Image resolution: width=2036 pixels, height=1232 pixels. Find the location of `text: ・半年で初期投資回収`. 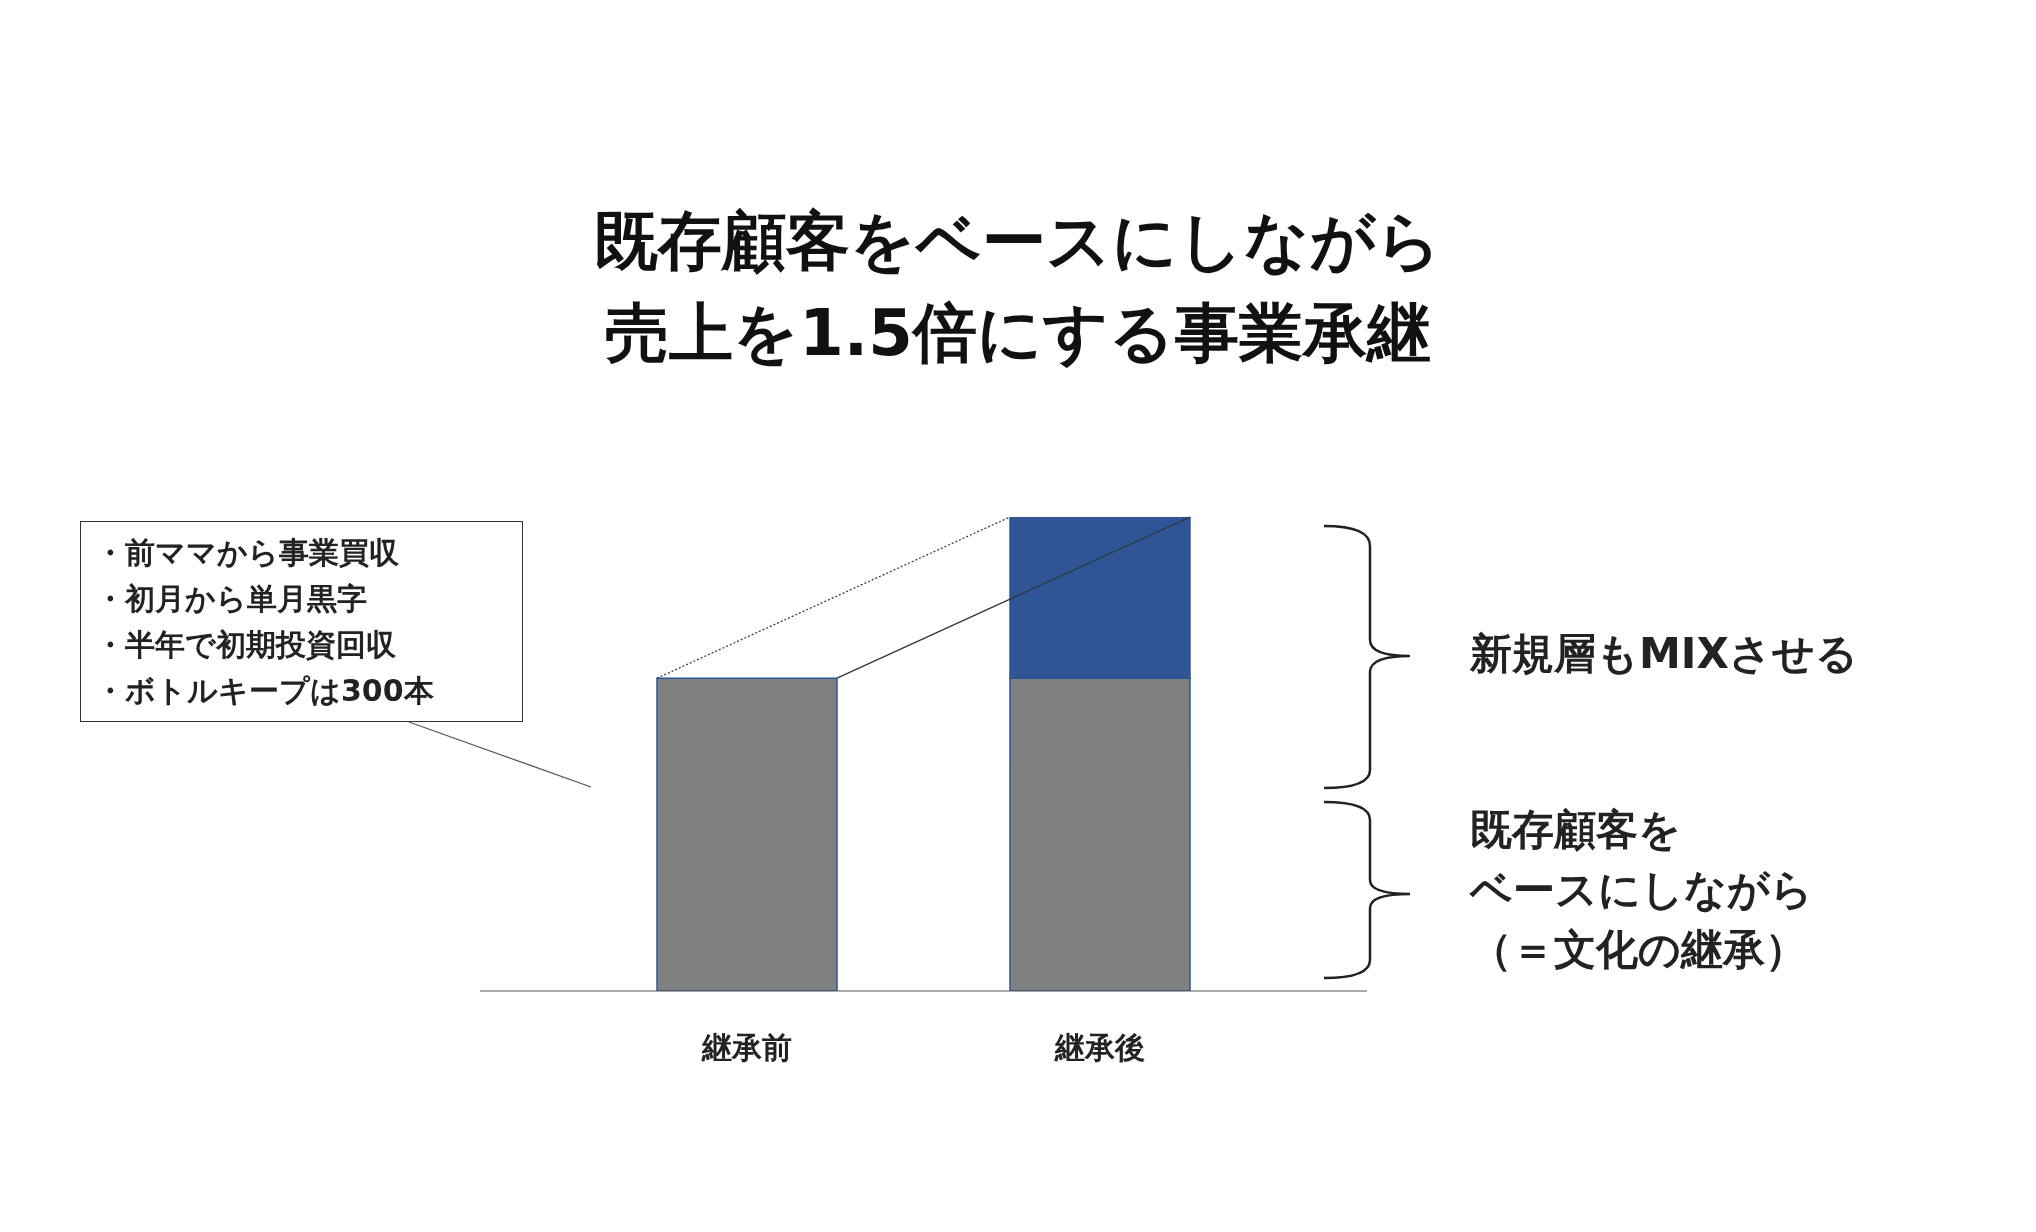

text: ・半年で初期投資回収 is located at coordinates (246, 645).